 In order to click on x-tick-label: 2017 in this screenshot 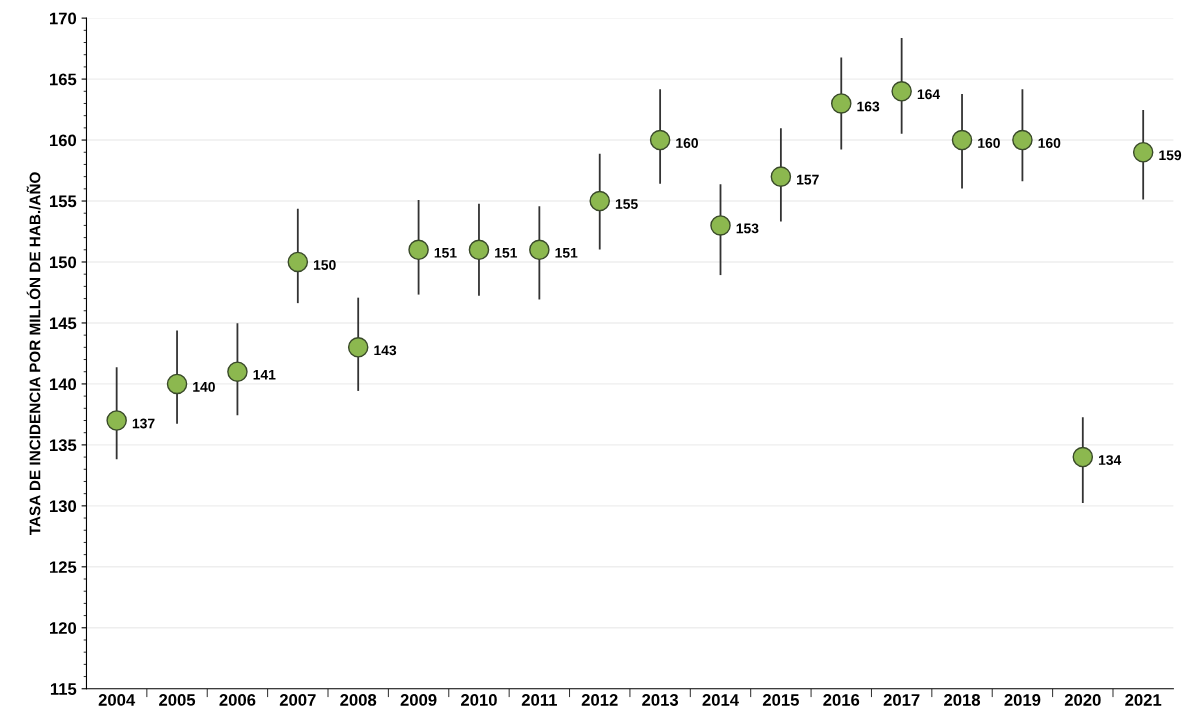, I will do `click(901, 700)`.